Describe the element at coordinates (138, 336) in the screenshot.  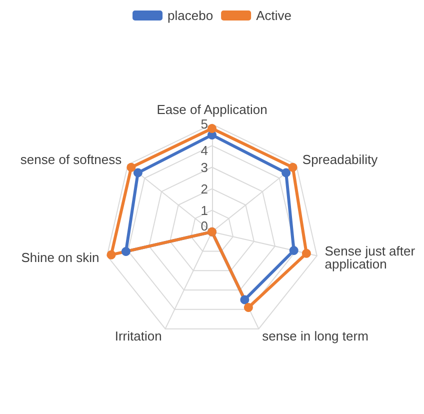
I see `spoke-label: Irritation` at that location.